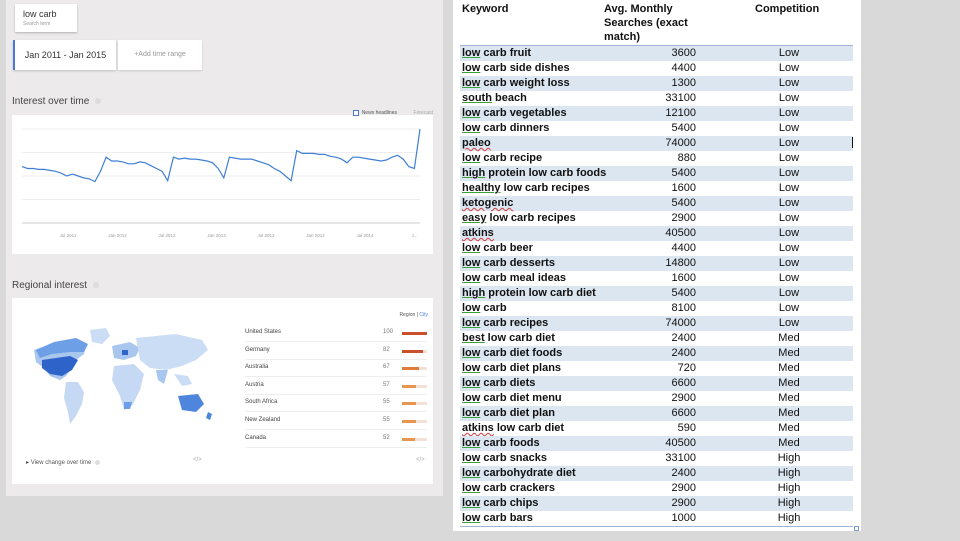 The width and height of the screenshot is (960, 541). What do you see at coordinates (656, 293) in the screenshot?
I see `table-row: high protein low carb diet 5400 Low` at bounding box center [656, 293].